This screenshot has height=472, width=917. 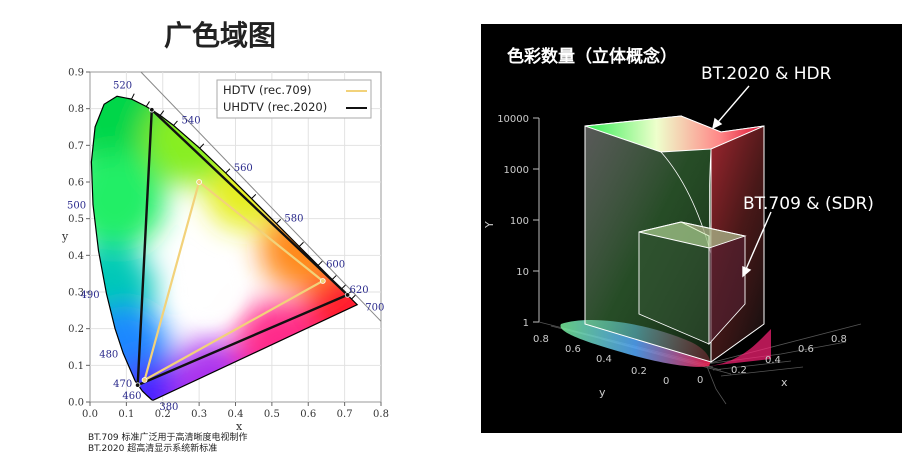 I want to click on wavelength-label: 490, so click(x=90, y=295).